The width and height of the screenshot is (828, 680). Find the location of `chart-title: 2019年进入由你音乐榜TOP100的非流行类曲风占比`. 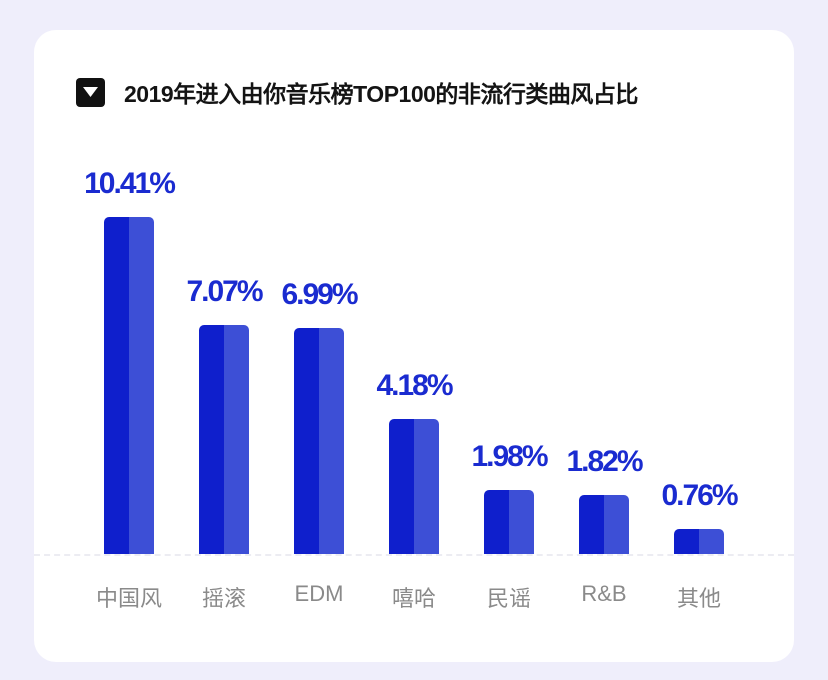

chart-title: 2019年进入由你音乐榜TOP100的非流行类曲风占比 is located at coordinates (381, 94).